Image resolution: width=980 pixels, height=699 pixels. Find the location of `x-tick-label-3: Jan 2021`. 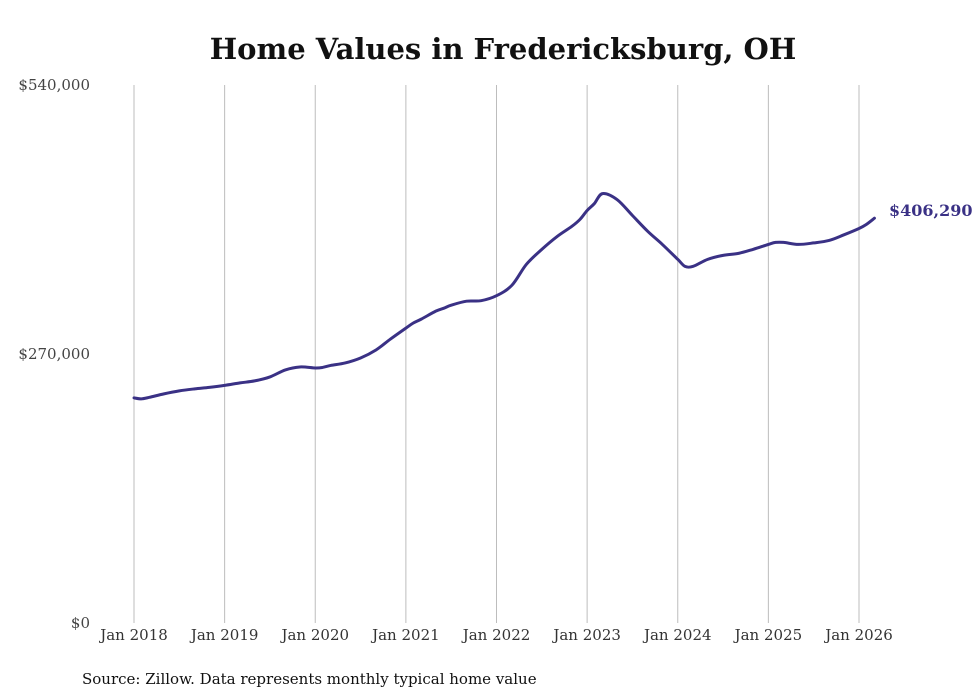

x-tick-label-3: Jan 2021 is located at coordinates (405, 635).